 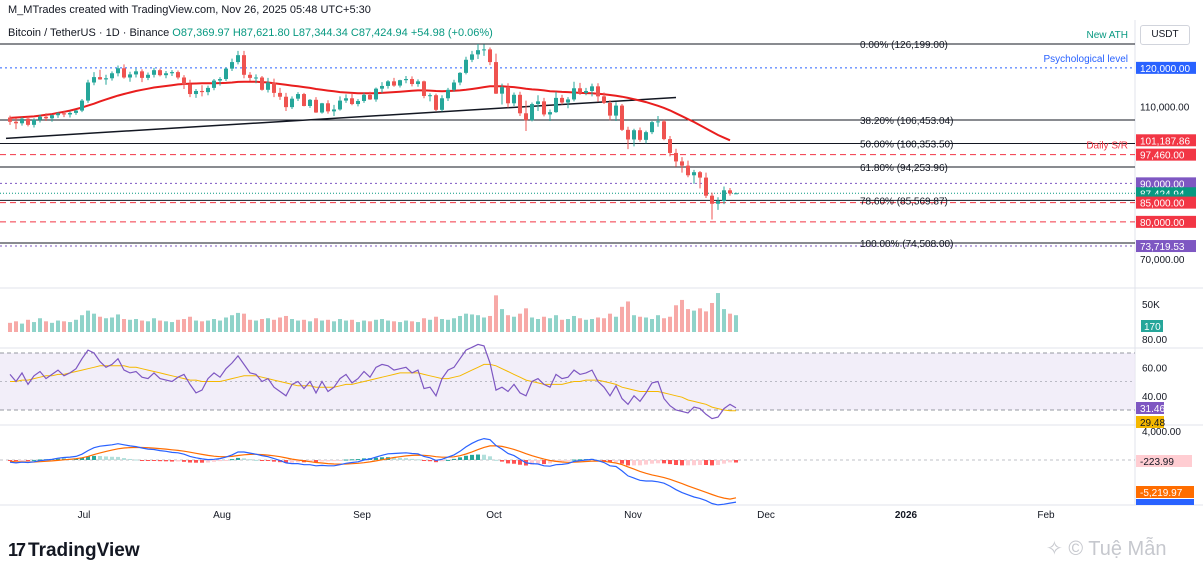 I want to click on price-label-text: 85,000.00, so click(x=1162, y=204).